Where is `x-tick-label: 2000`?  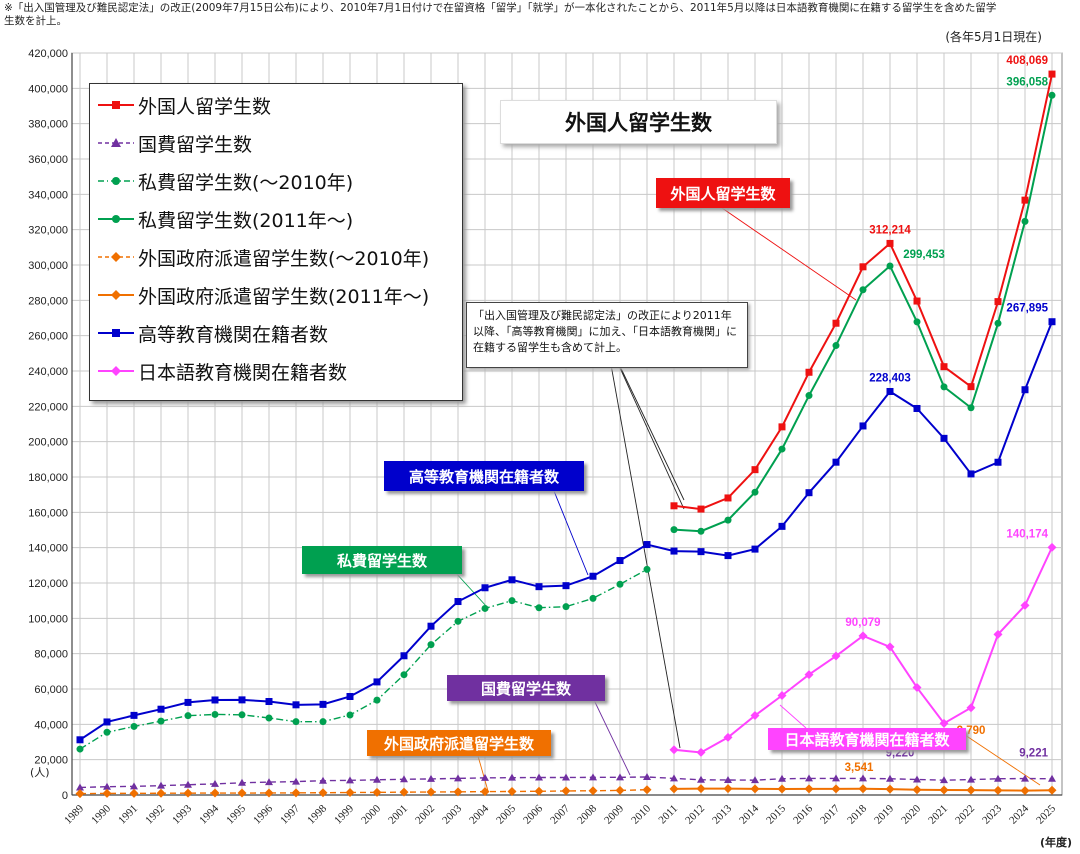 x-tick-label: 2000 is located at coordinates (371, 814).